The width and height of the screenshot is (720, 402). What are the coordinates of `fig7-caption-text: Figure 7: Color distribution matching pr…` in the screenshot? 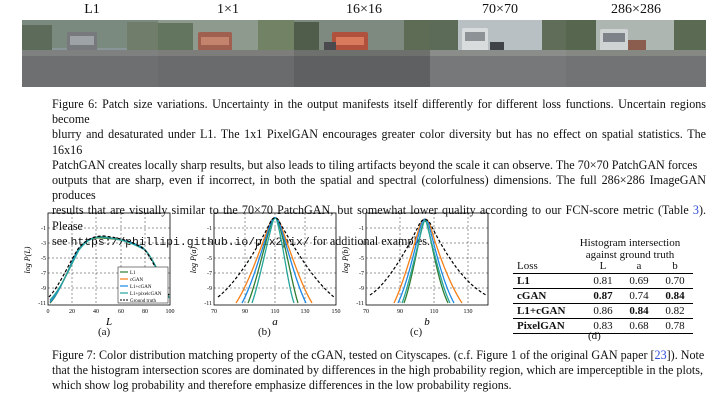 It's located at (353, 355).